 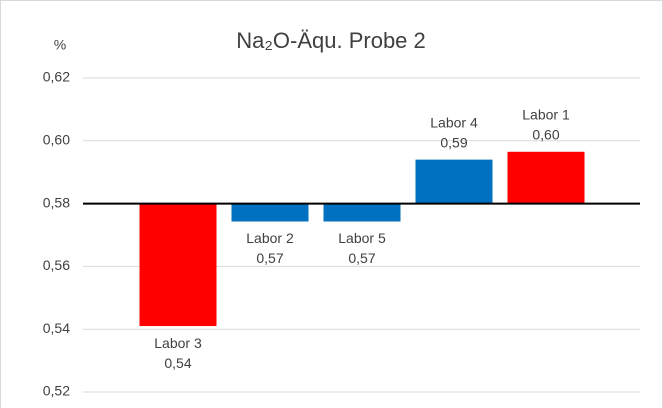 I want to click on y-tick-label: 0,56, so click(x=56, y=265).